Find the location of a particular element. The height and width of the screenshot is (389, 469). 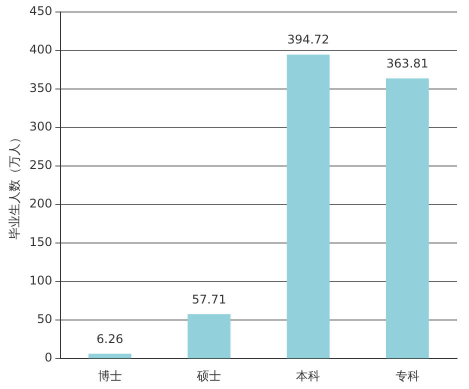

y-axis-title: 毕业生人数（万人） is located at coordinates (14, 185).